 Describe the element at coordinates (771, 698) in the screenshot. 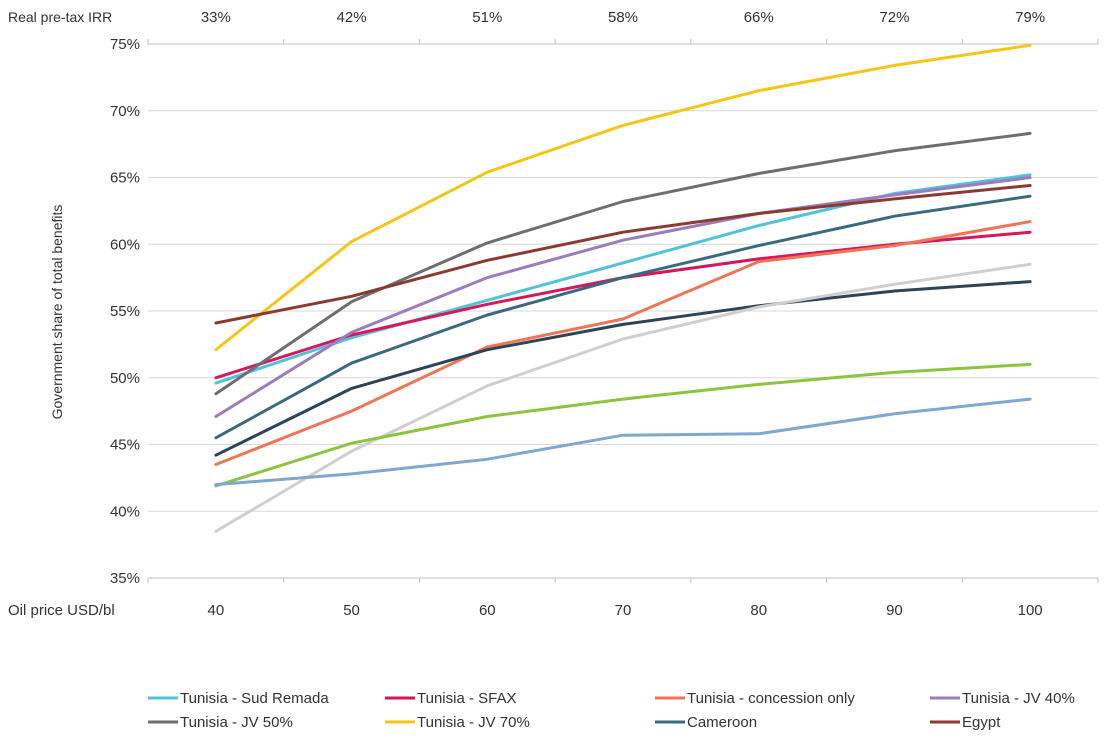

I see `legend-label: Tunisia - concession only` at that location.